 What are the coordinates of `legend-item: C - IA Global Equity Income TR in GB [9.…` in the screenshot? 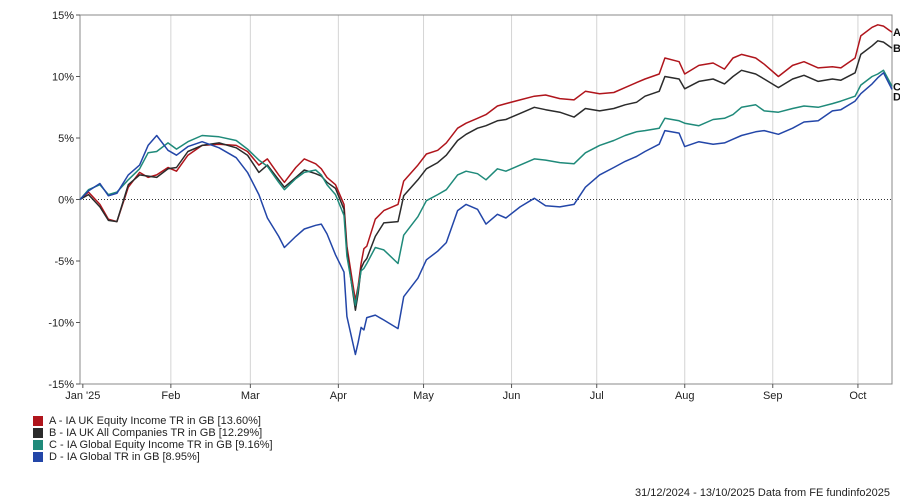 It's located at (153, 445).